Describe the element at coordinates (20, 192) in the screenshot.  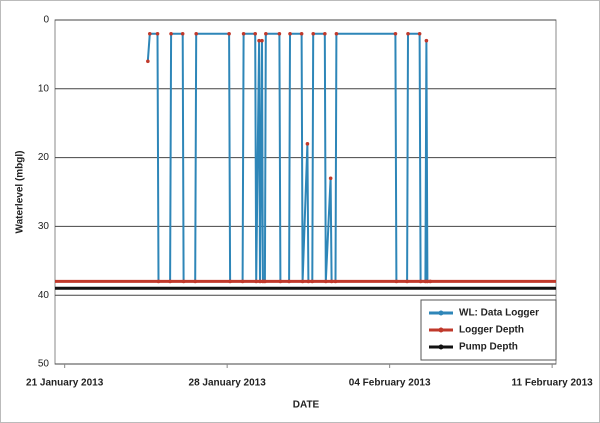
I see `y-axis-title: Waterlevel (mbgl)` at that location.